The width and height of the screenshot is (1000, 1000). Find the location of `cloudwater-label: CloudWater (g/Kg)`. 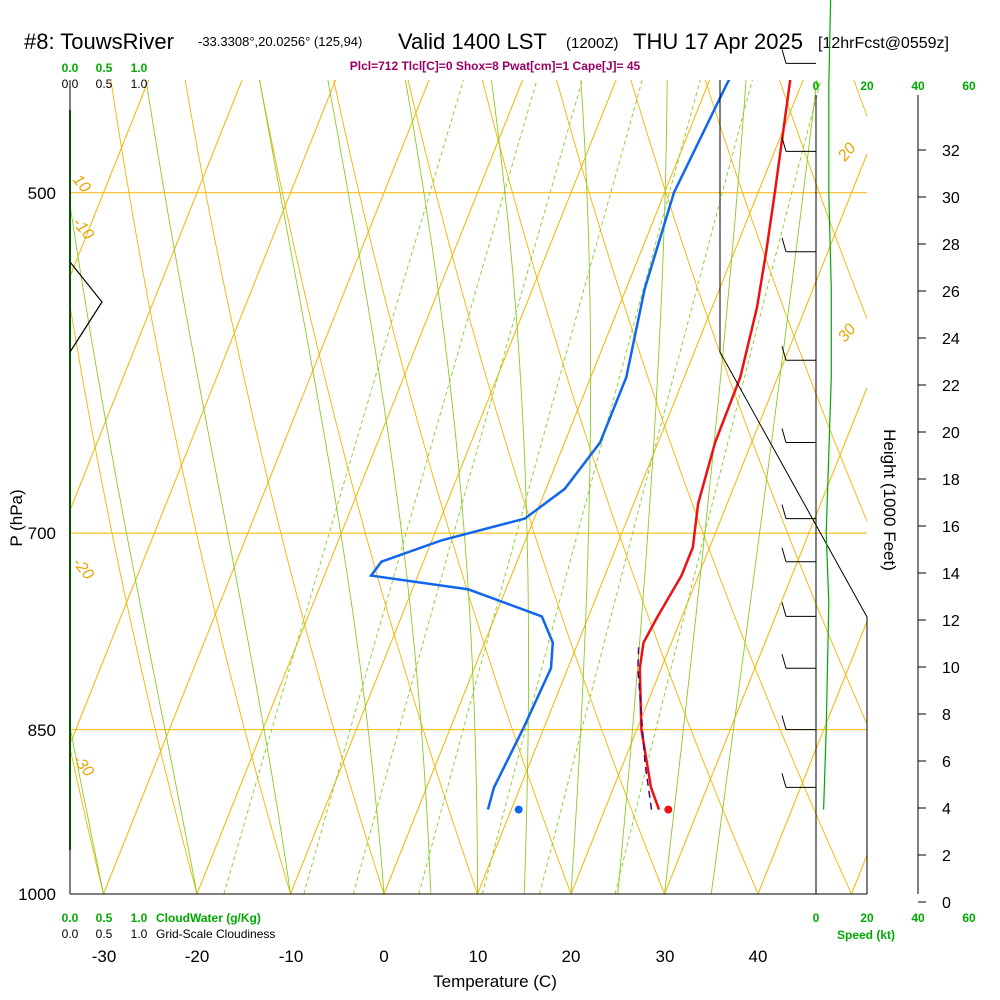

cloudwater-label: CloudWater (g/Kg) is located at coordinates (208, 918).